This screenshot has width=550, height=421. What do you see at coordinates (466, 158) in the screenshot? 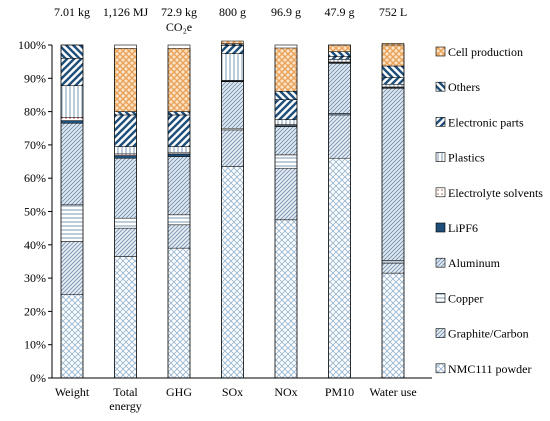
I see `legend-label: Plastics` at bounding box center [466, 158].